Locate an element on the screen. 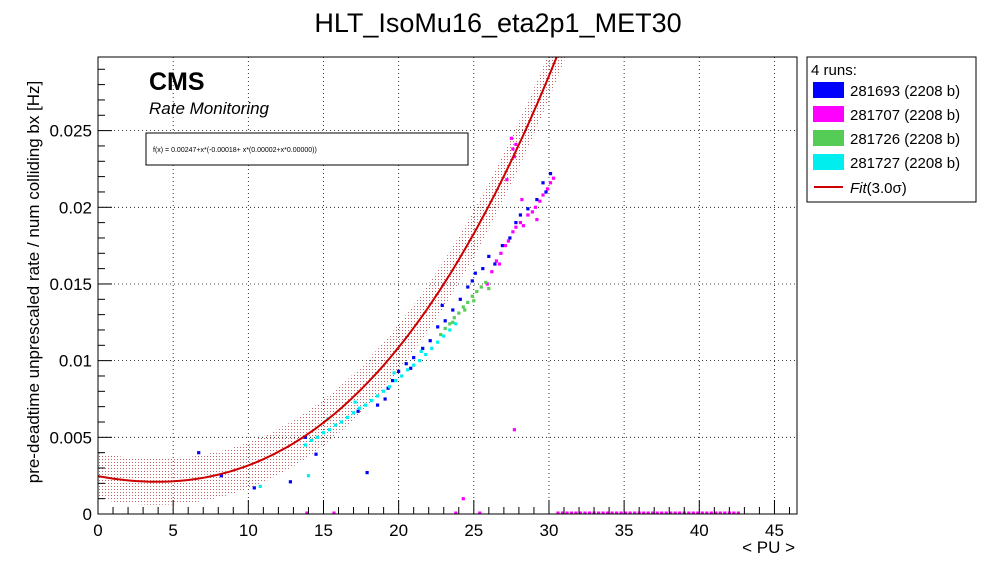 This screenshot has width=996, height=572. y-tick-label-0: 0 is located at coordinates (87, 514).